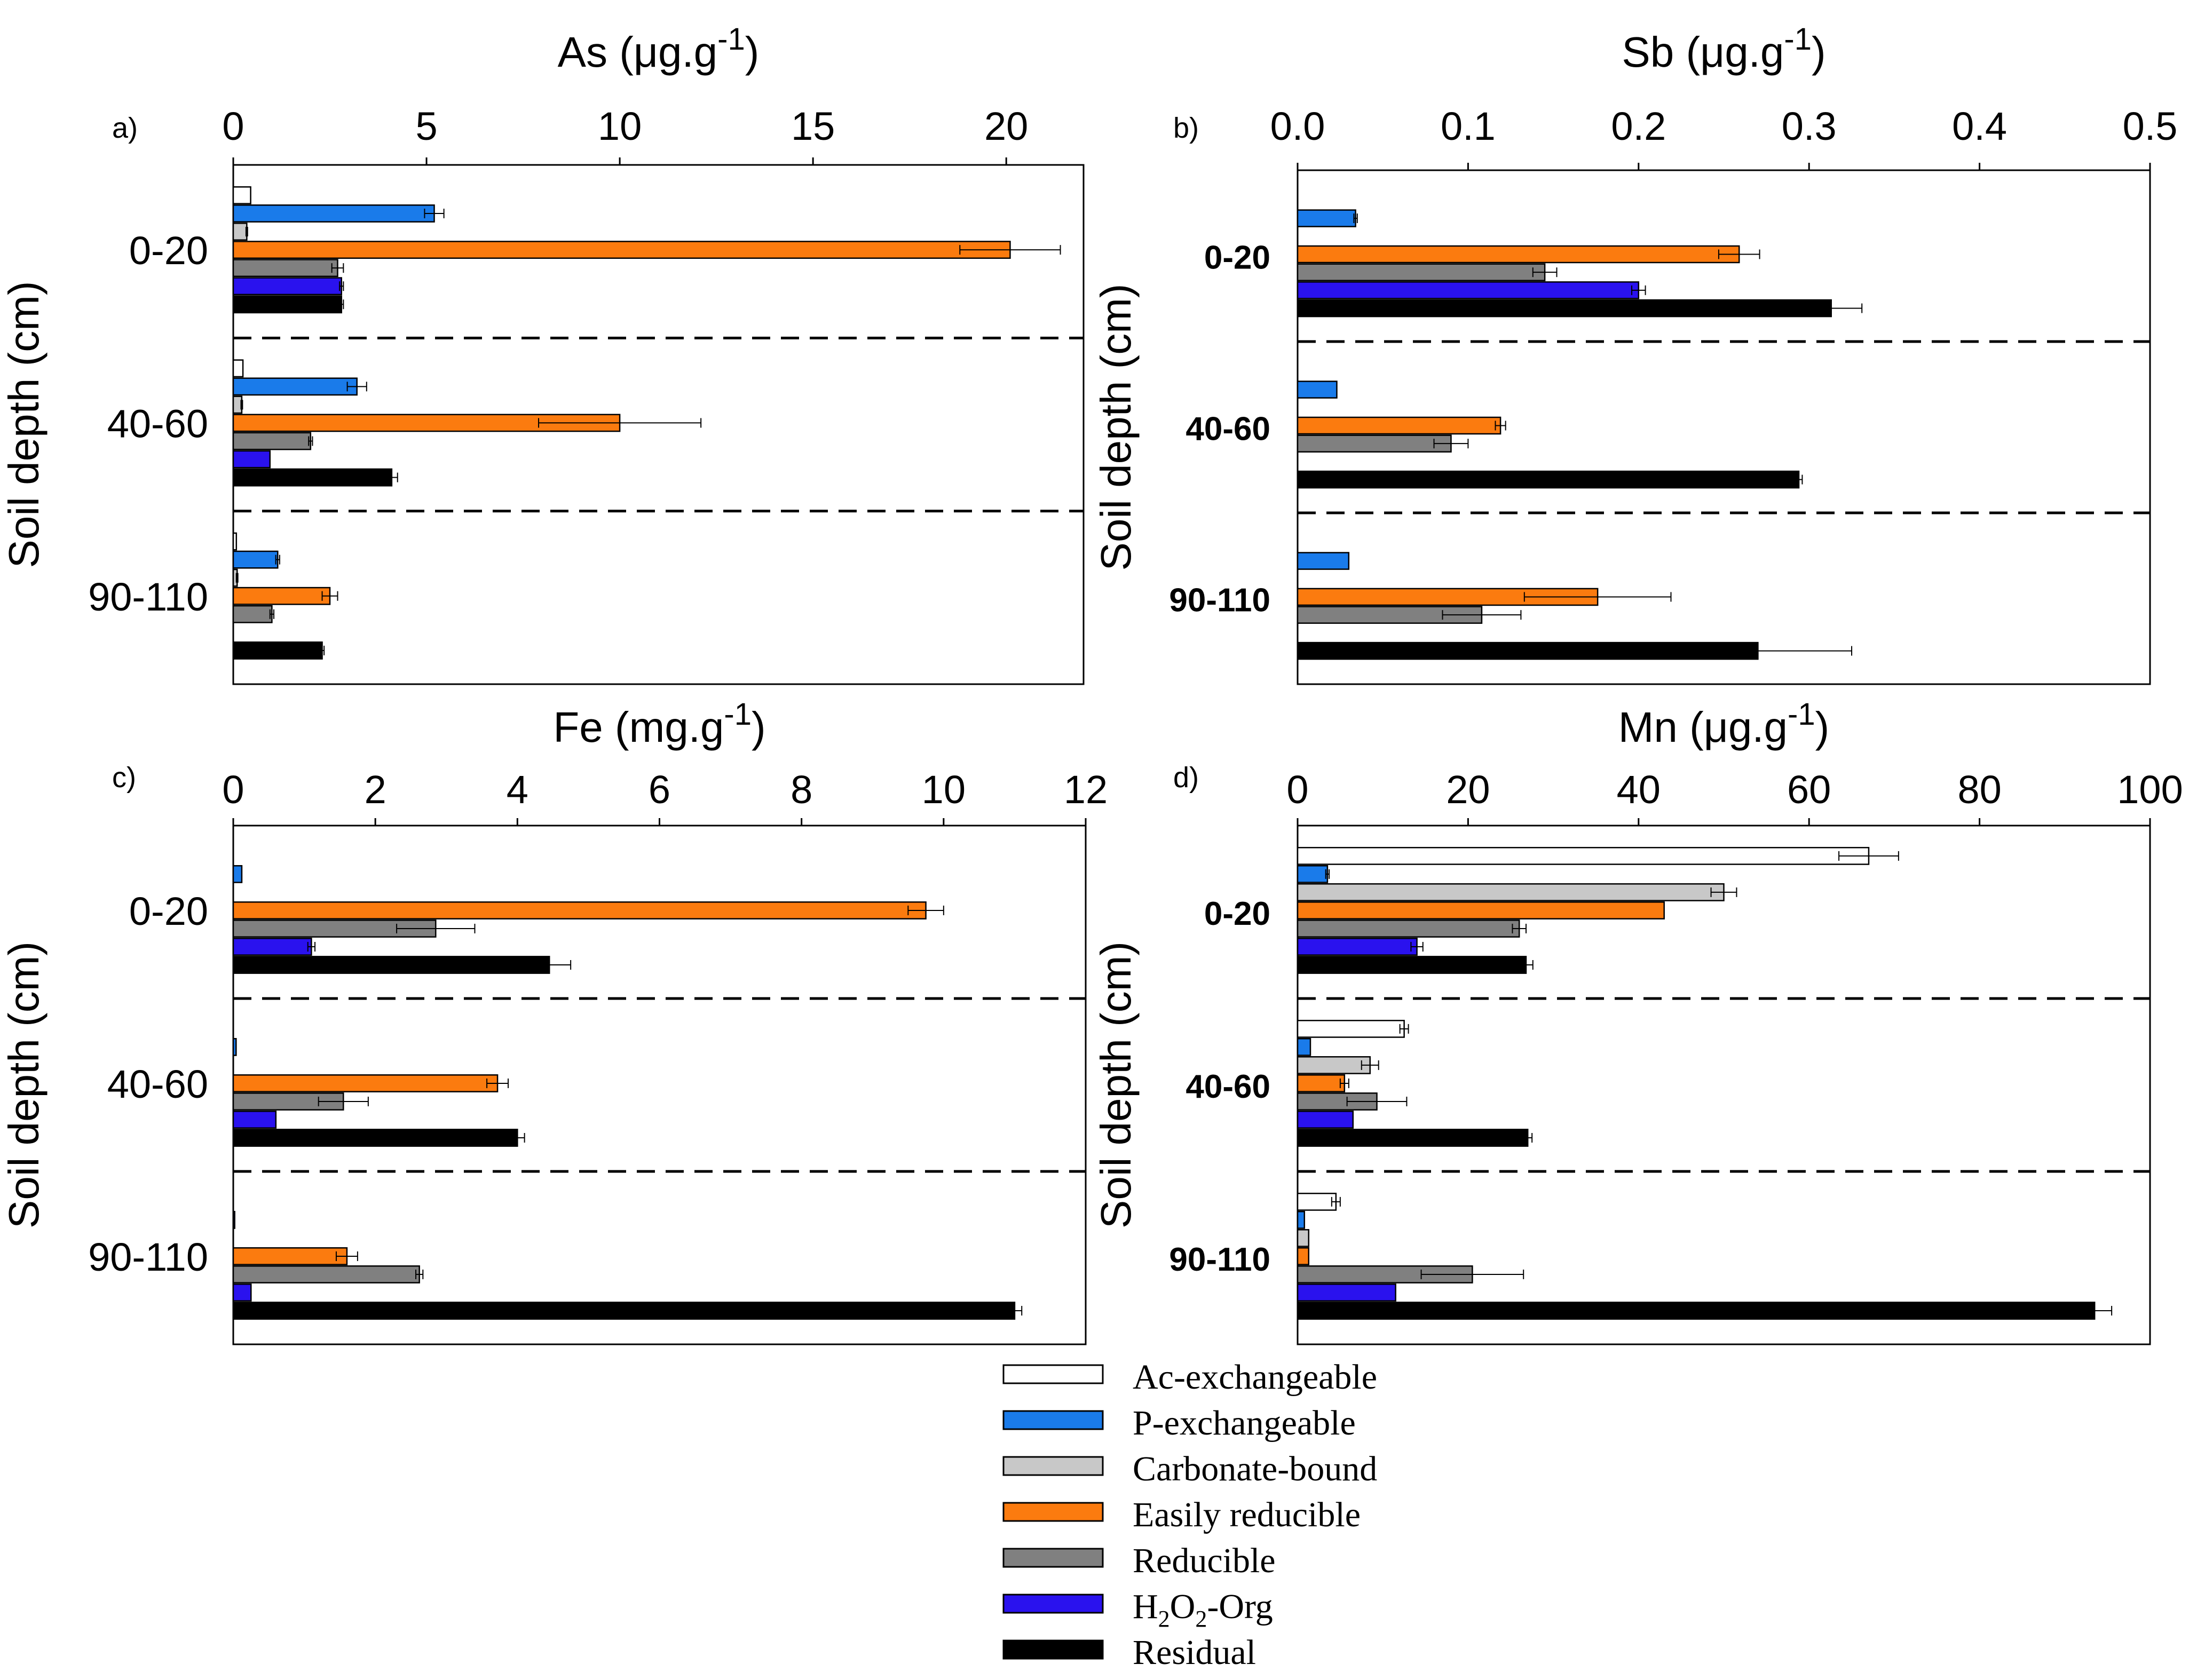 This screenshot has height=1680, width=2197. I want to click on x-axis-title: Sb (μg.g-1), so click(1723, 49).